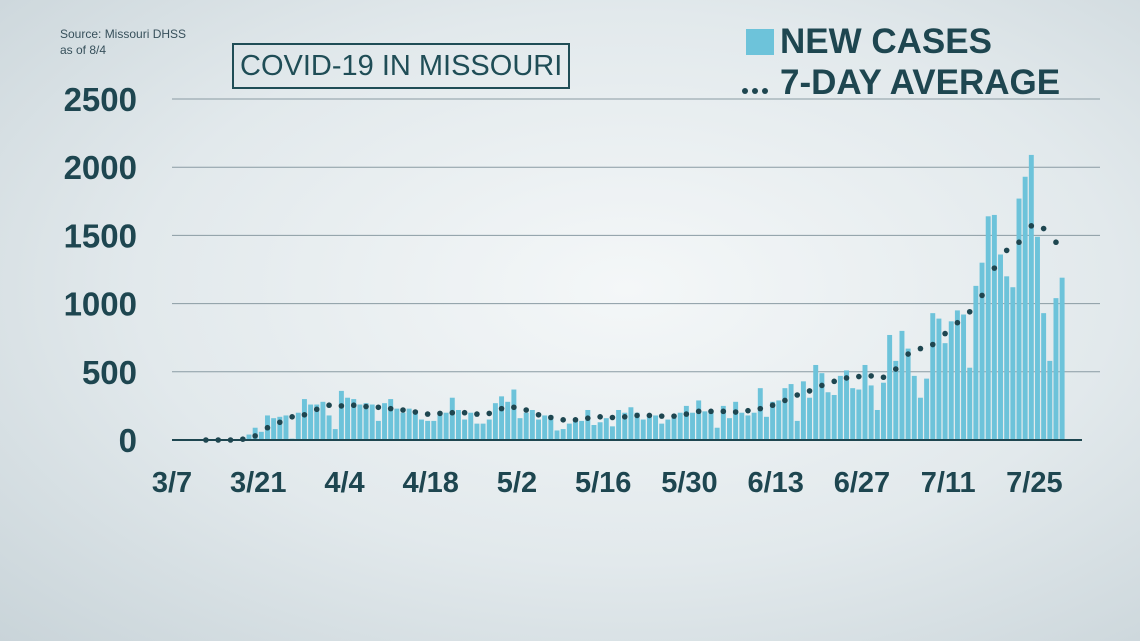  What do you see at coordinates (430, 483) in the screenshot?
I see `x-tick-label: 4/18` at bounding box center [430, 483].